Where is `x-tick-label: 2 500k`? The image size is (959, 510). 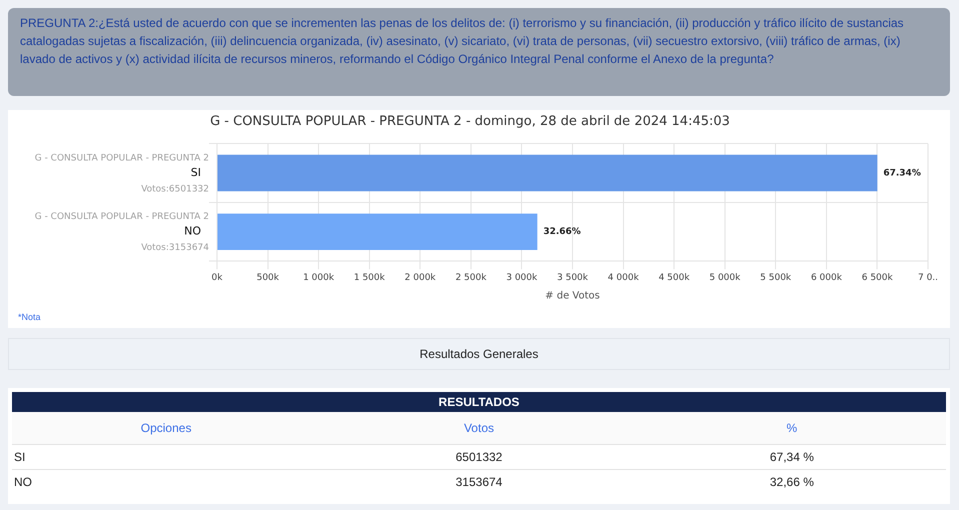 x-tick-label: 2 500k is located at coordinates (471, 277).